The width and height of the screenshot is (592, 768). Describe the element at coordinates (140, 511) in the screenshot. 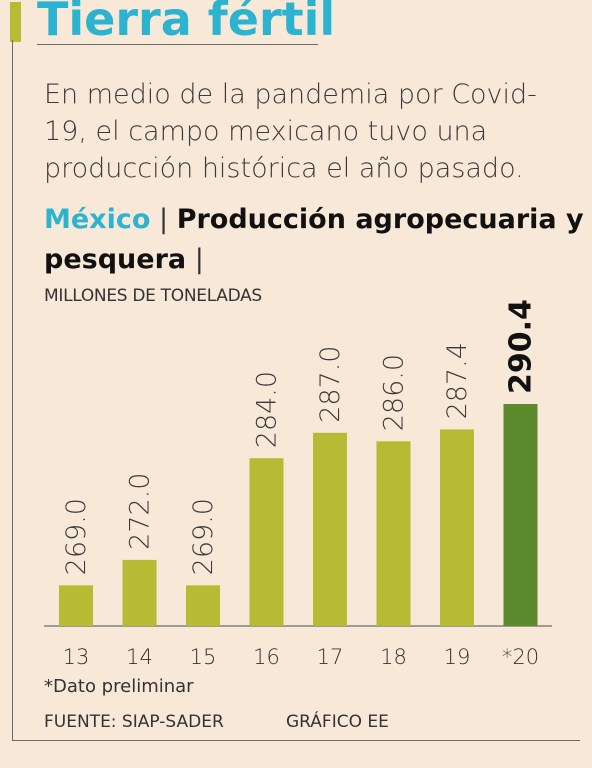

I see `data-label-14: 272.0` at that location.